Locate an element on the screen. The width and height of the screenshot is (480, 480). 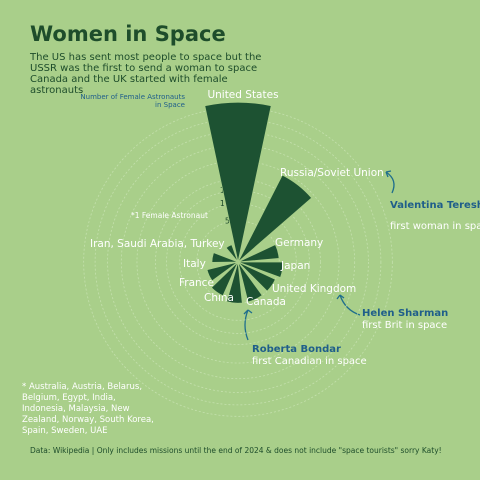
chart-title: Women in Space is located at coordinates (128, 34).